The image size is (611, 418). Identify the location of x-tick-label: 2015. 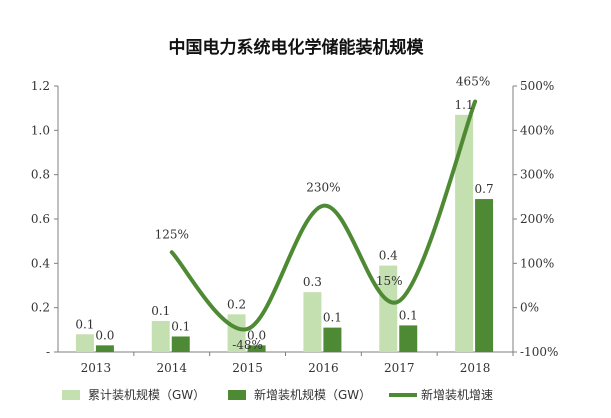
(247, 368).